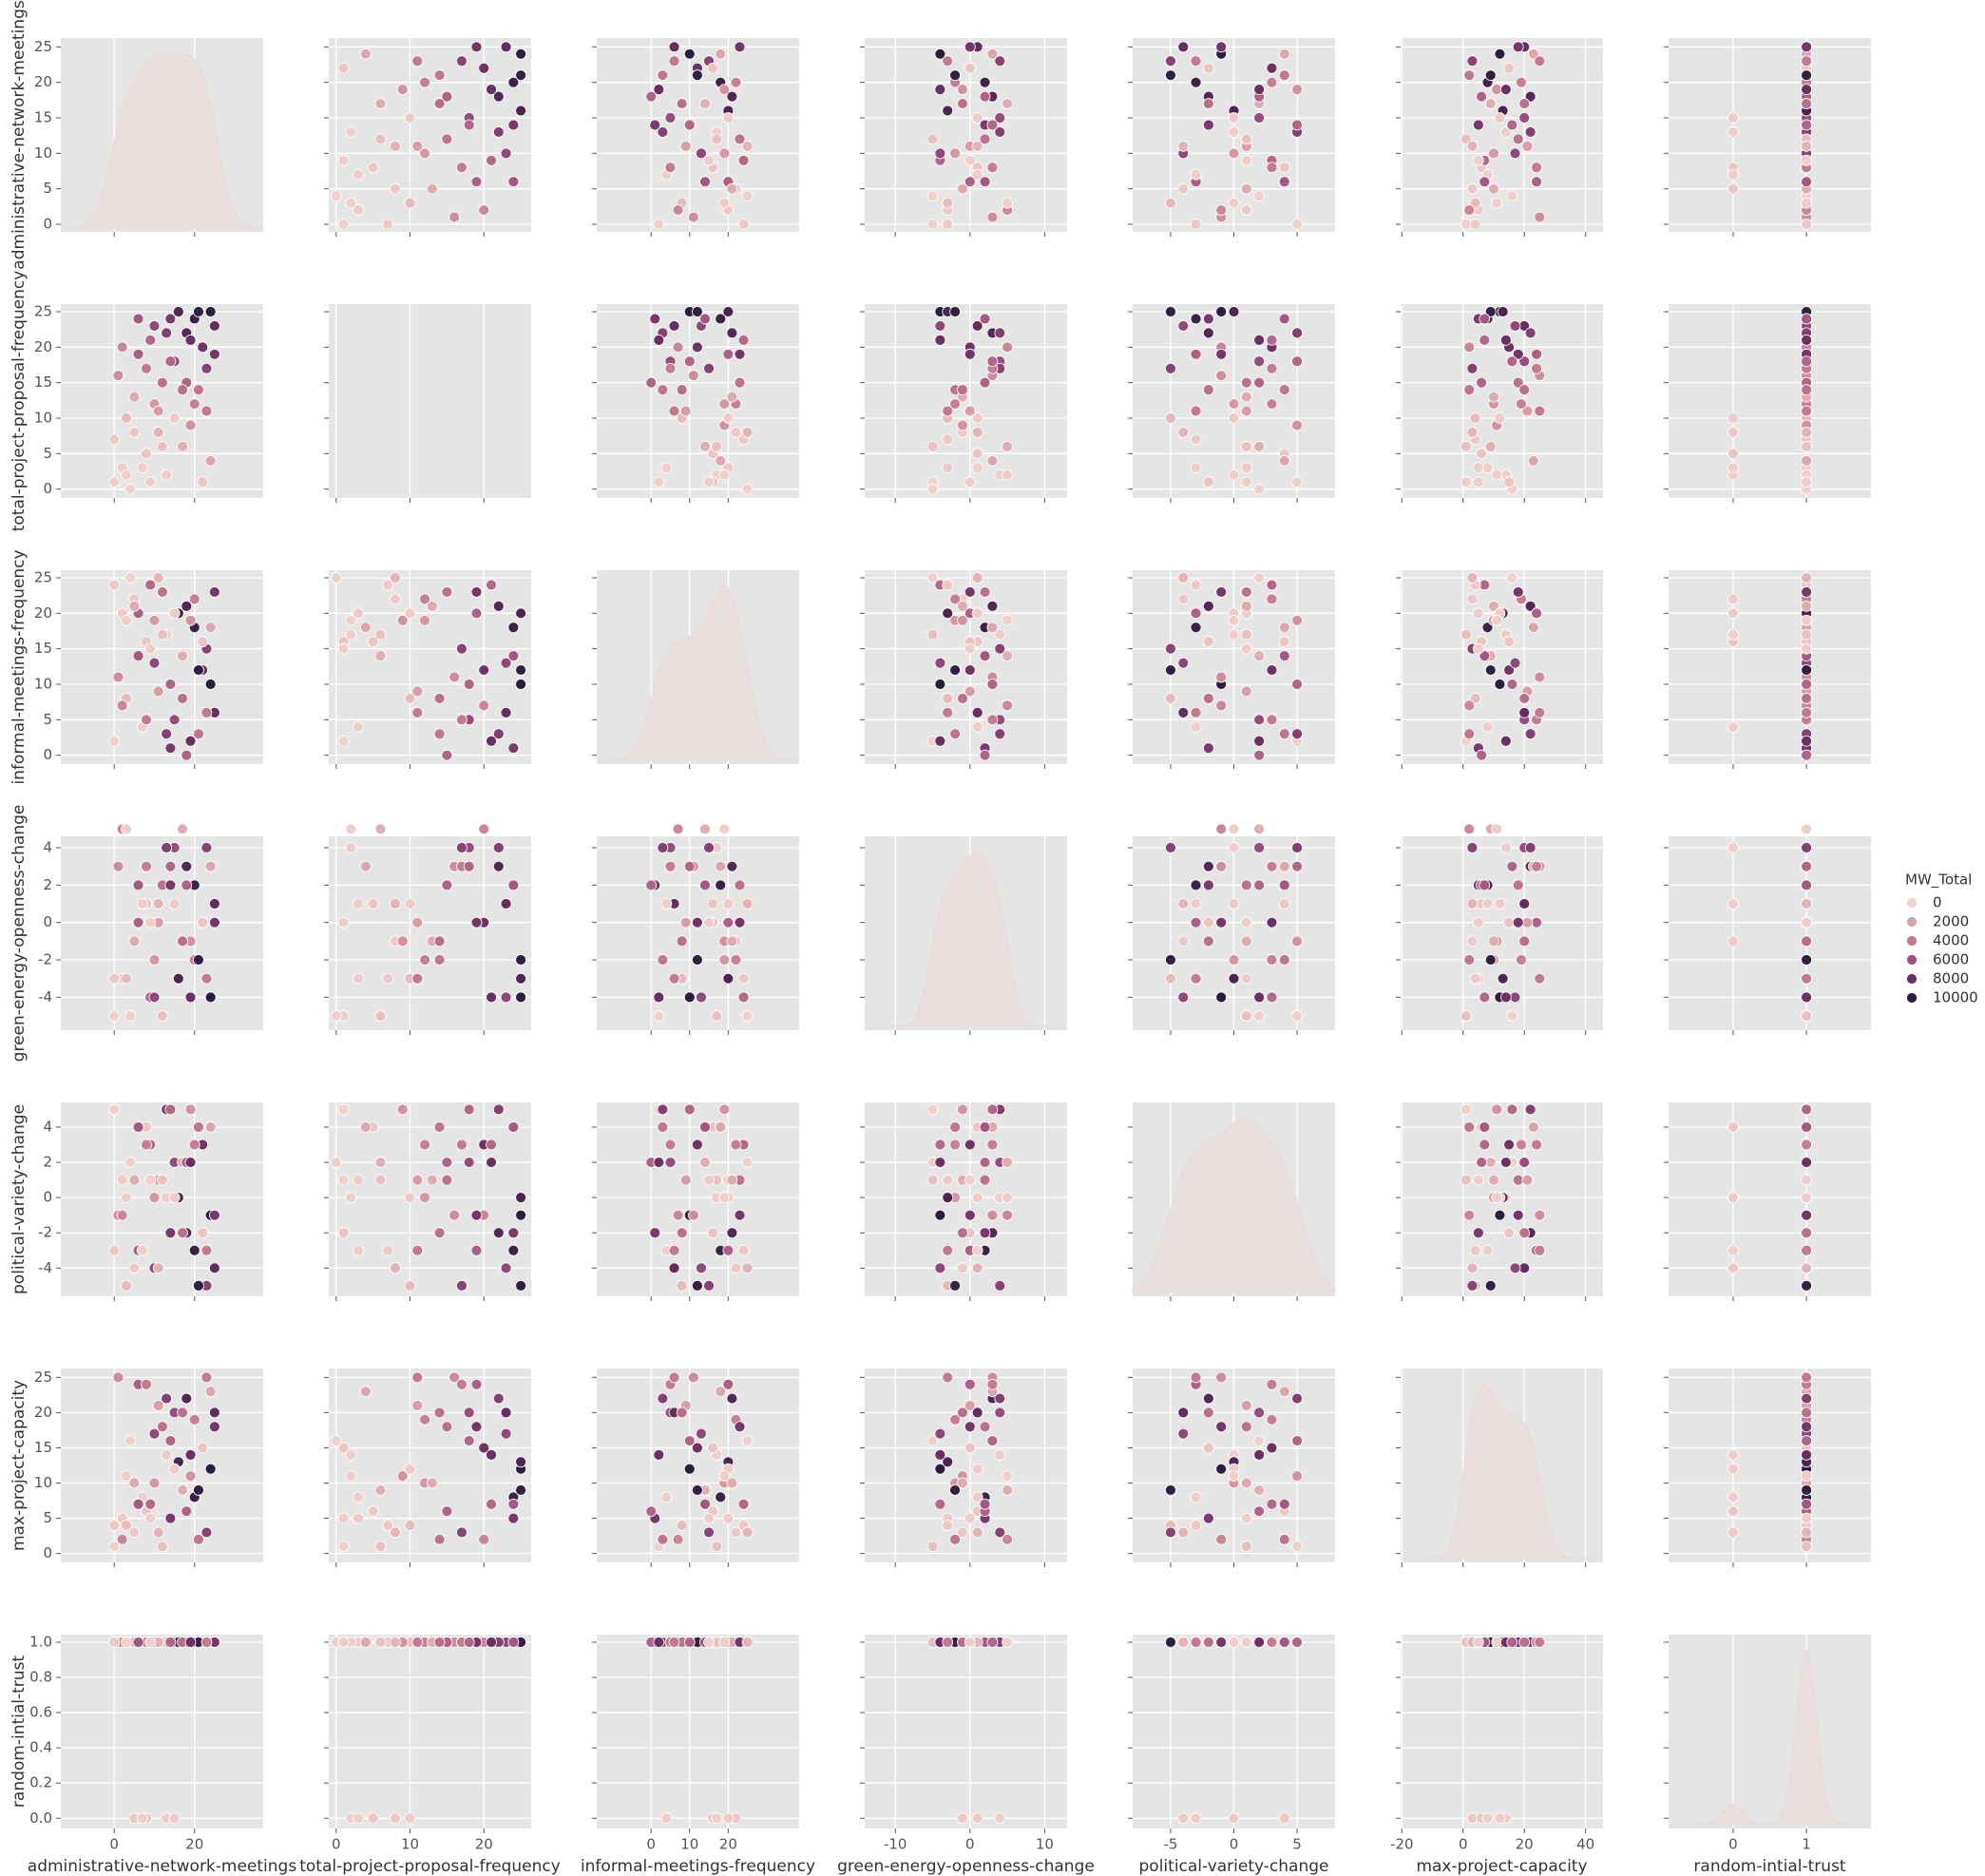 This screenshot has height=1876, width=1985. I want to click on y-tick-label: 1.0, so click(40, 1641).